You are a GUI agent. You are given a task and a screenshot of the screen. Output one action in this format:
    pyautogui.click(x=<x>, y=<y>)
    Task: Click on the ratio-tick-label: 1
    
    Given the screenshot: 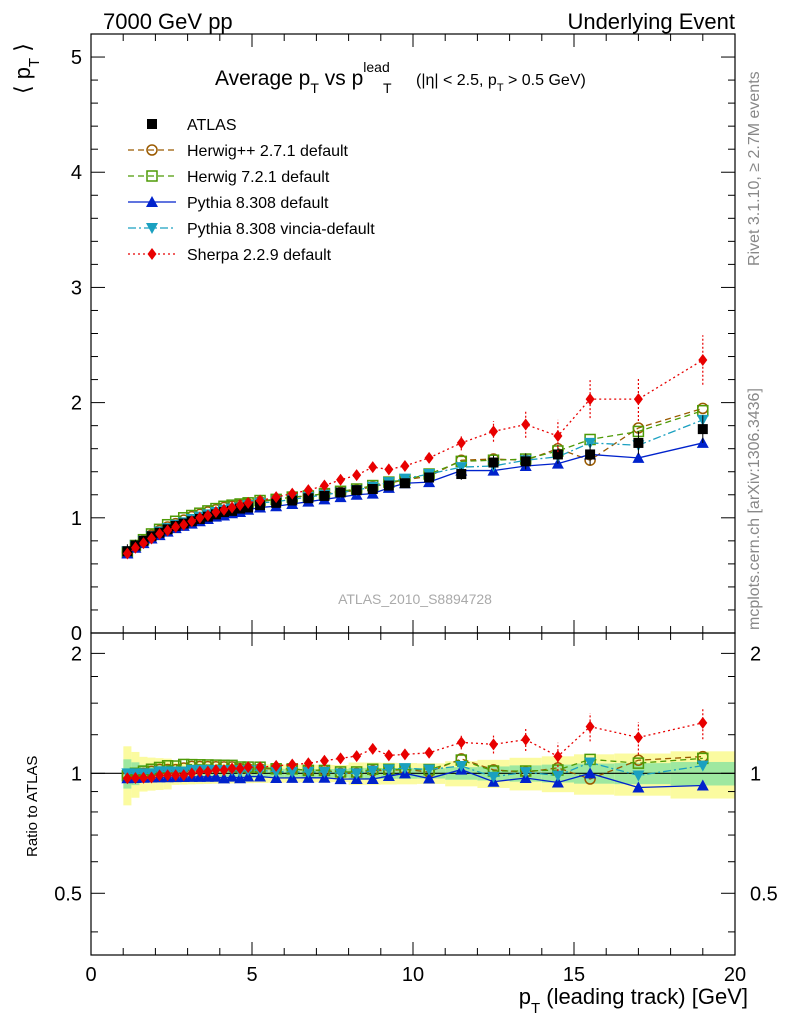 What is the action you would take?
    pyautogui.click(x=76, y=774)
    